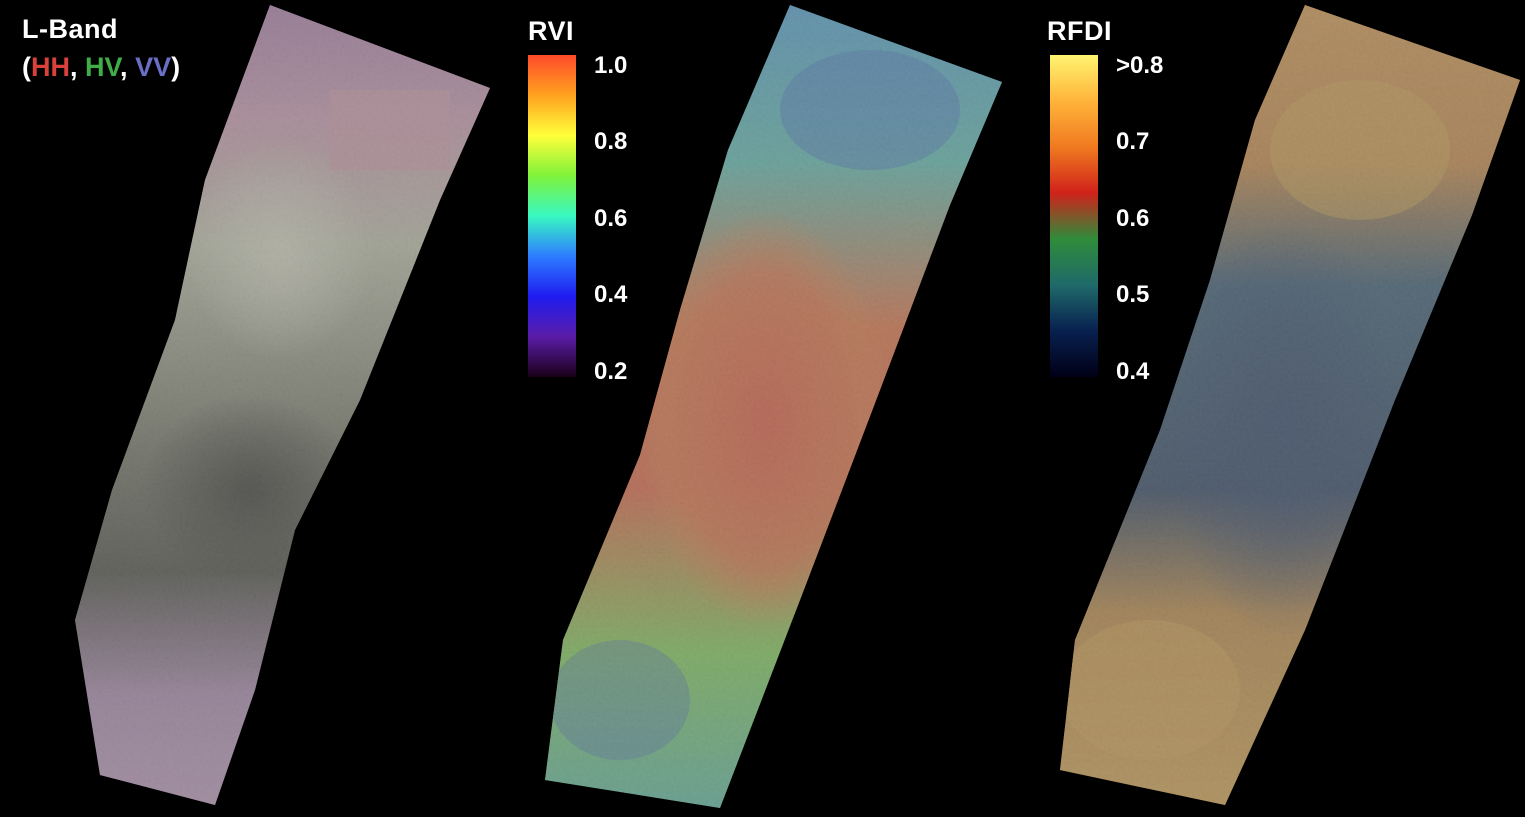 This screenshot has width=1525, height=817. I want to click on legend-vv: VV, so click(153, 67).